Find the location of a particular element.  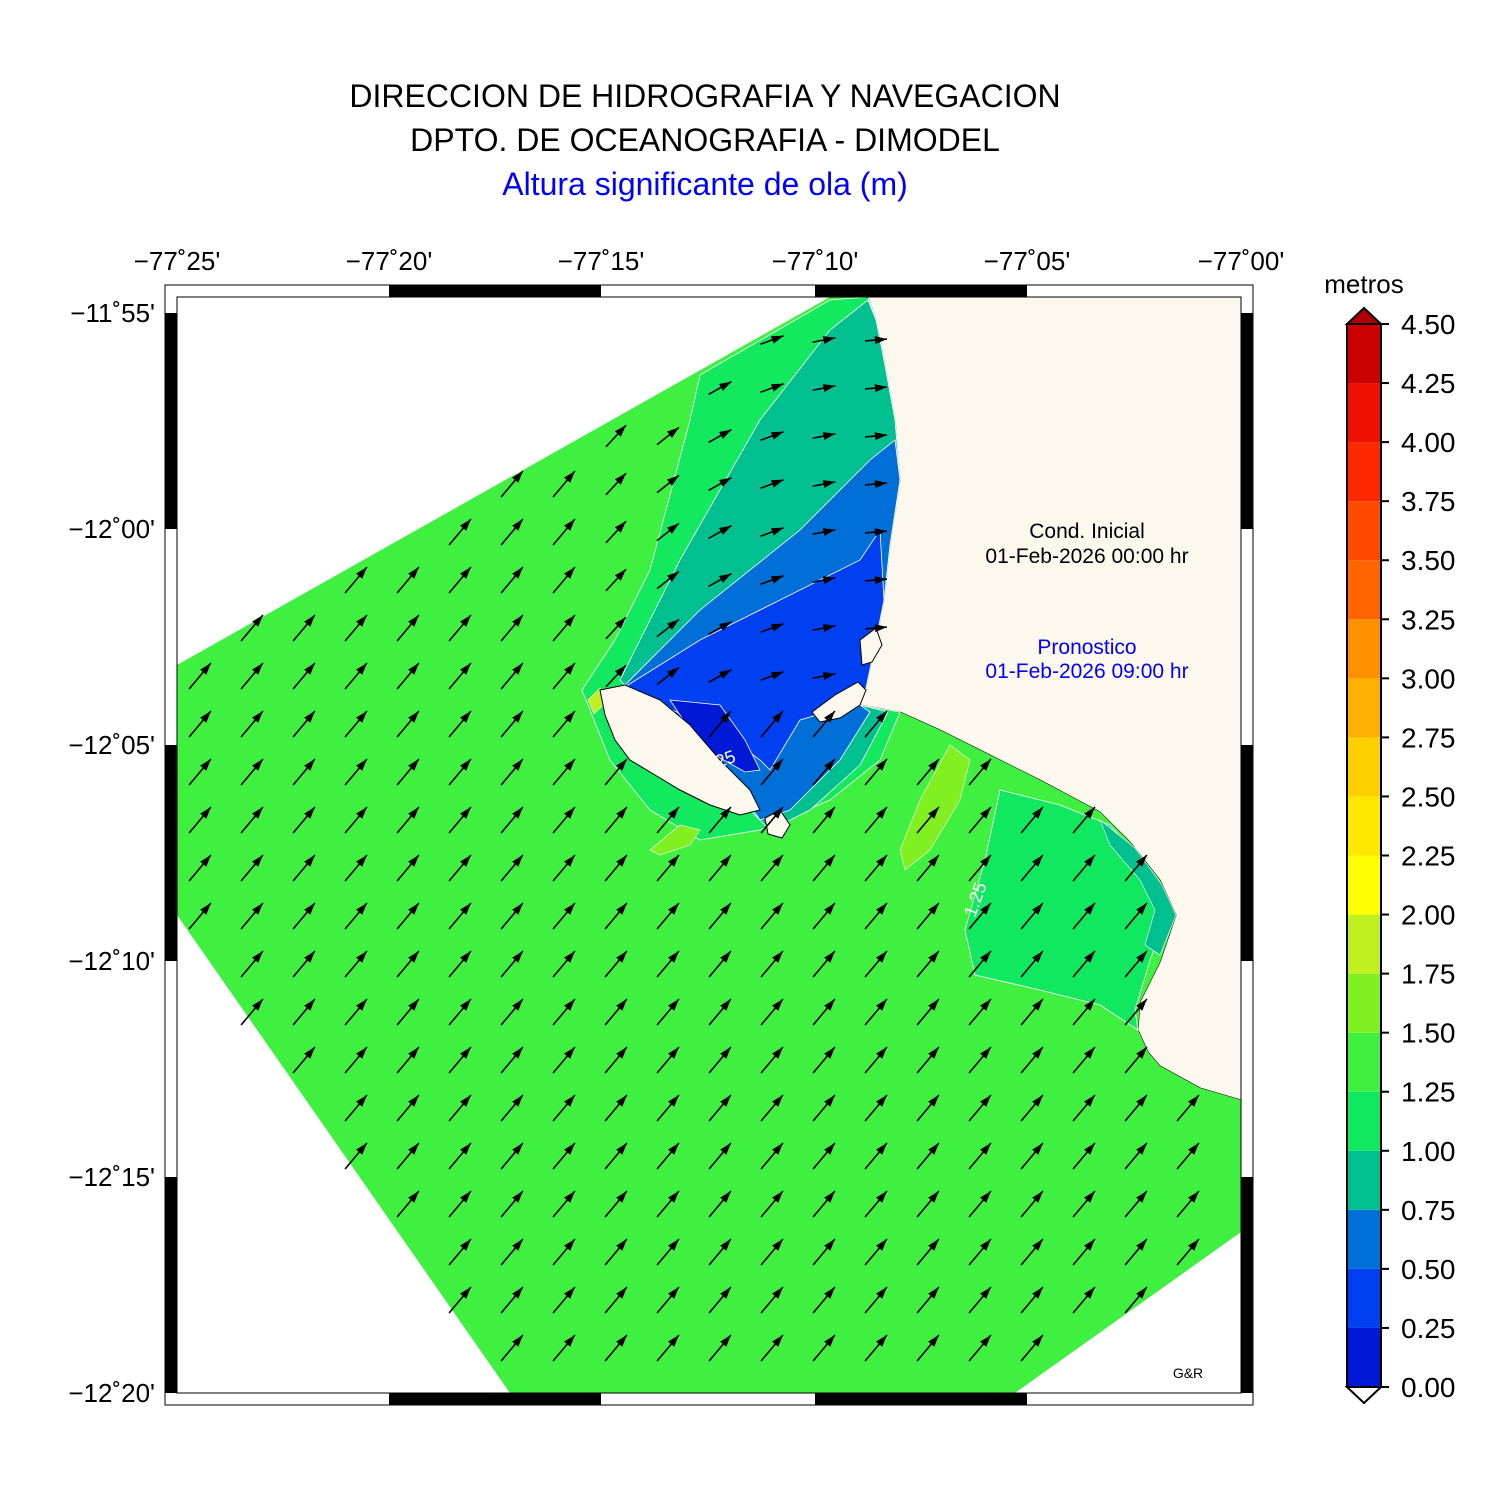

colorbar-tick-label: 1.50 is located at coordinates (1428, 1033).